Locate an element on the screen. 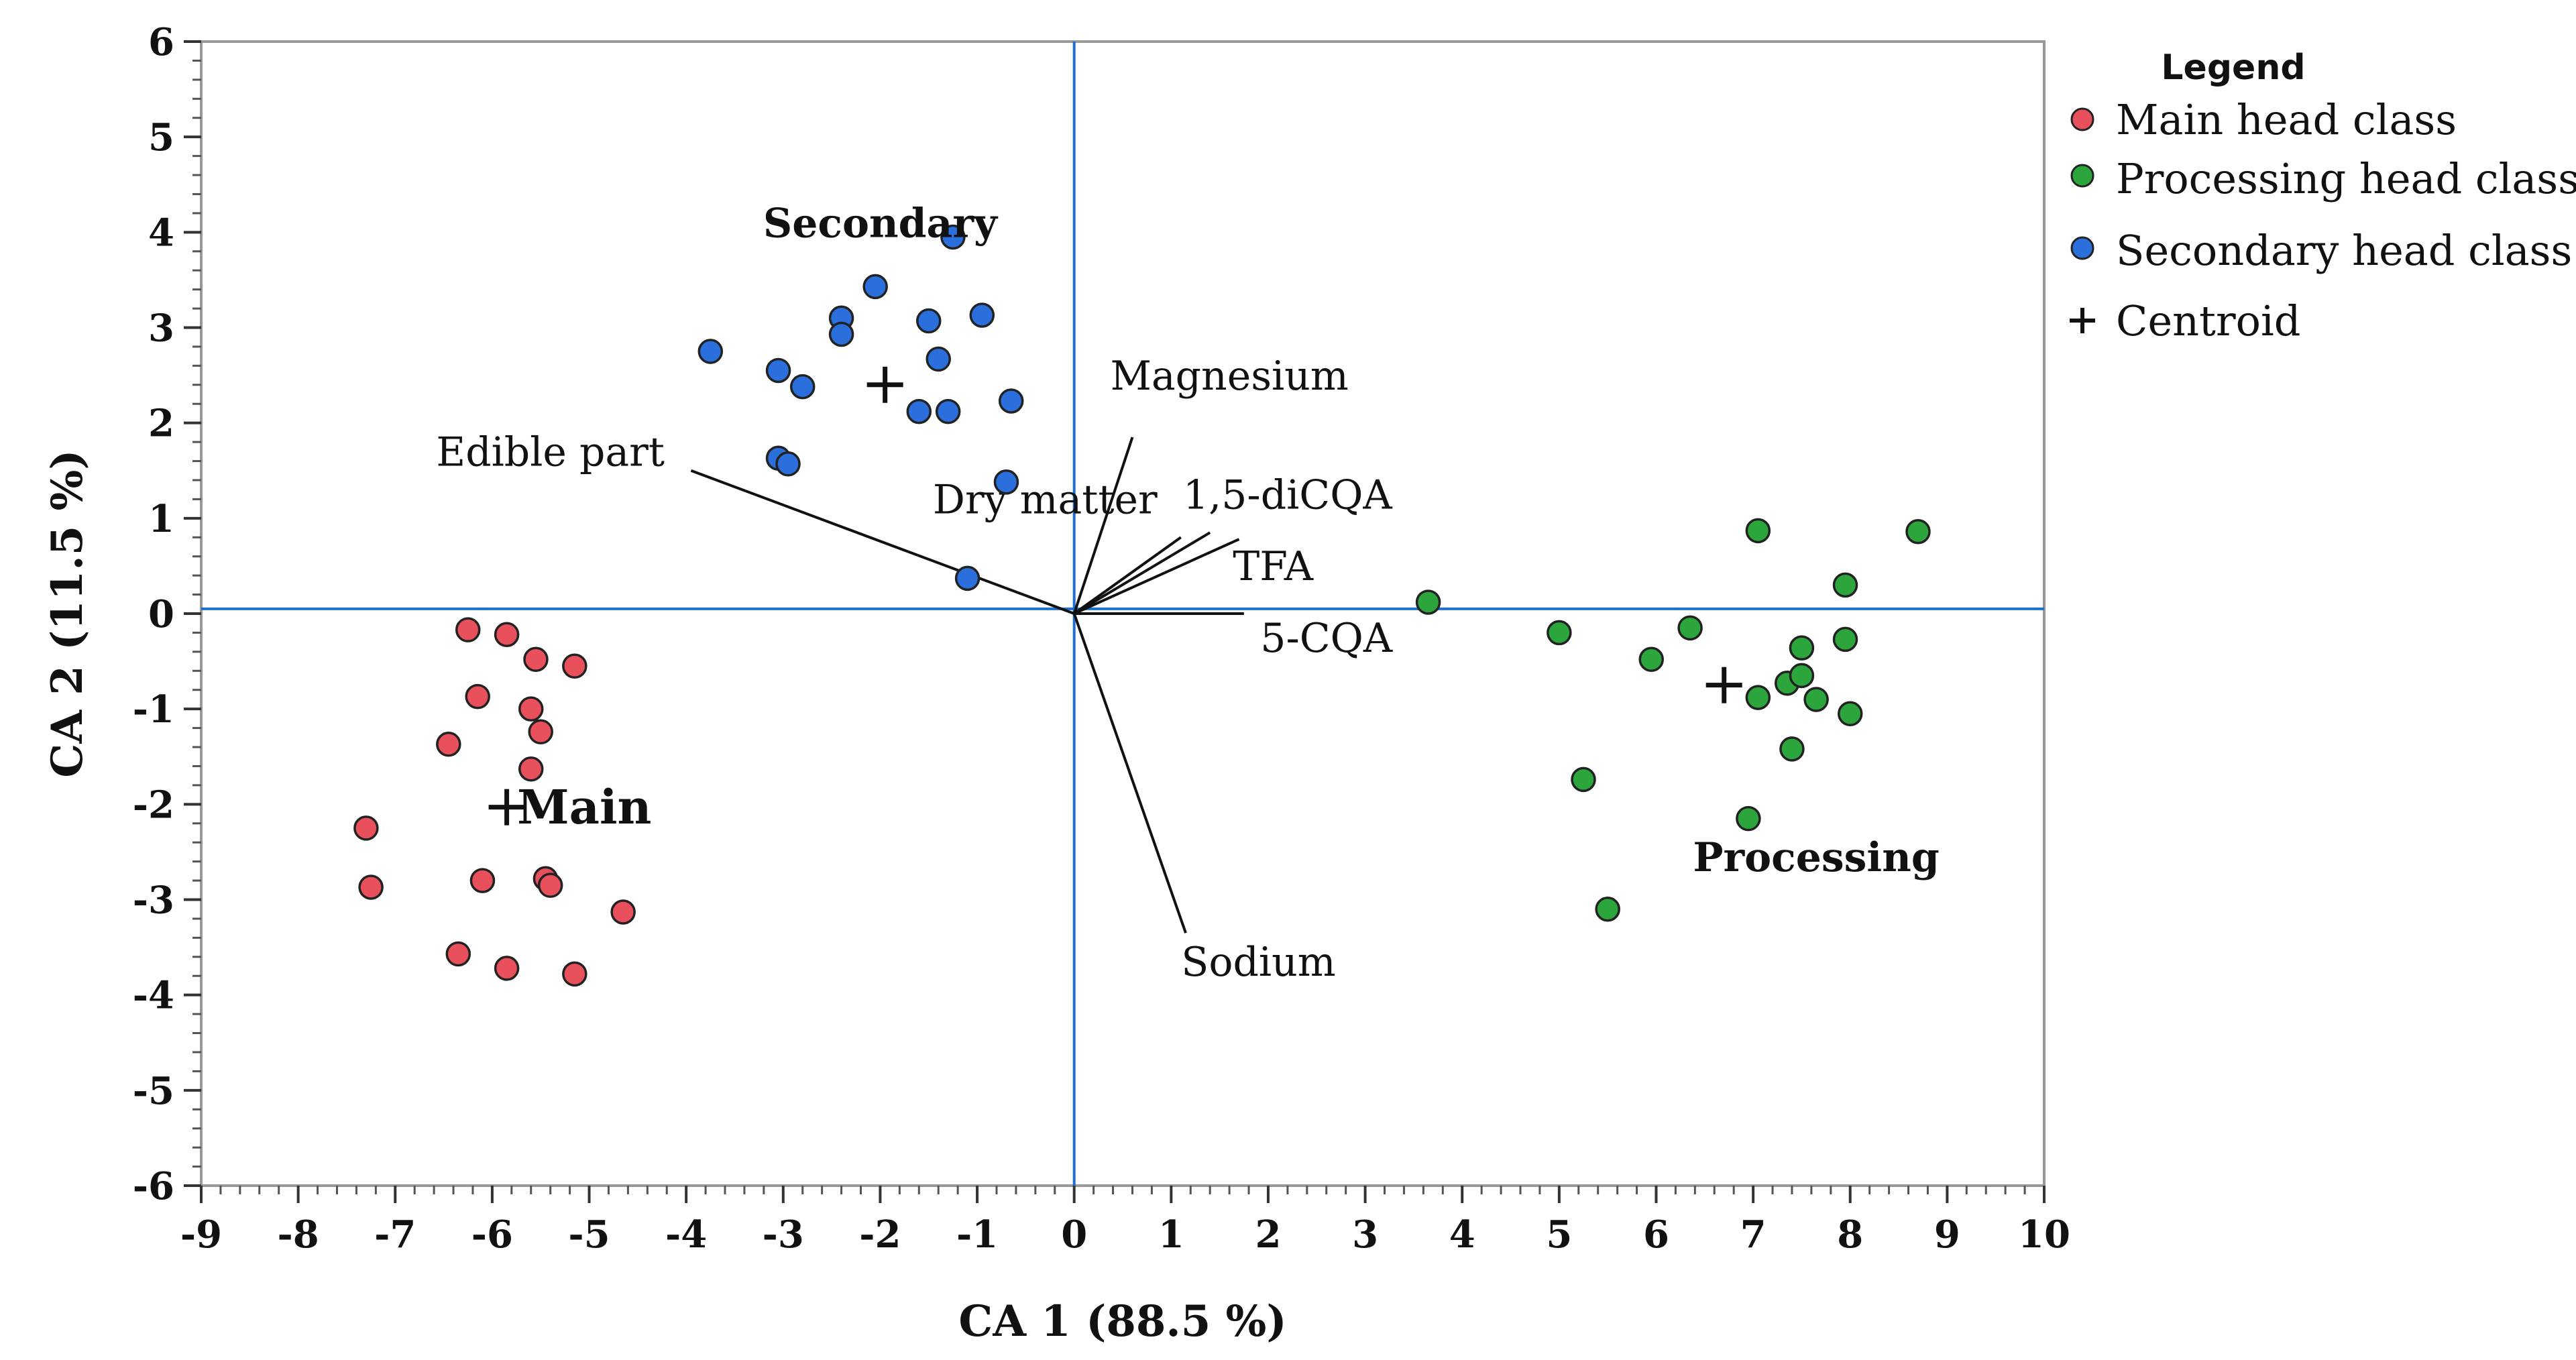 The image size is (2576, 1360). centroid-marker-main is located at coordinates (506, 807).